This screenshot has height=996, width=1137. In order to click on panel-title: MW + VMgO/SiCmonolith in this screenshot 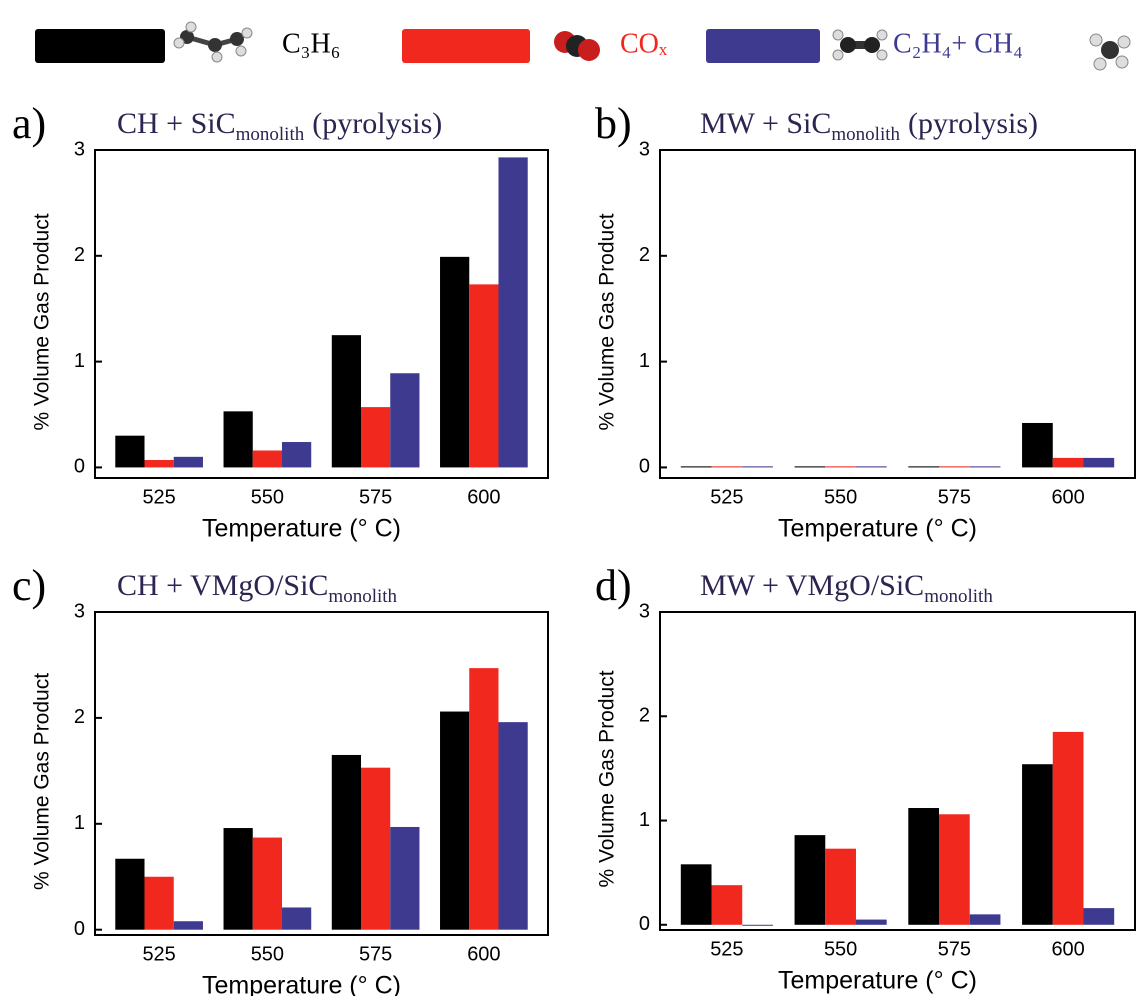, I will do `click(846, 588)`.